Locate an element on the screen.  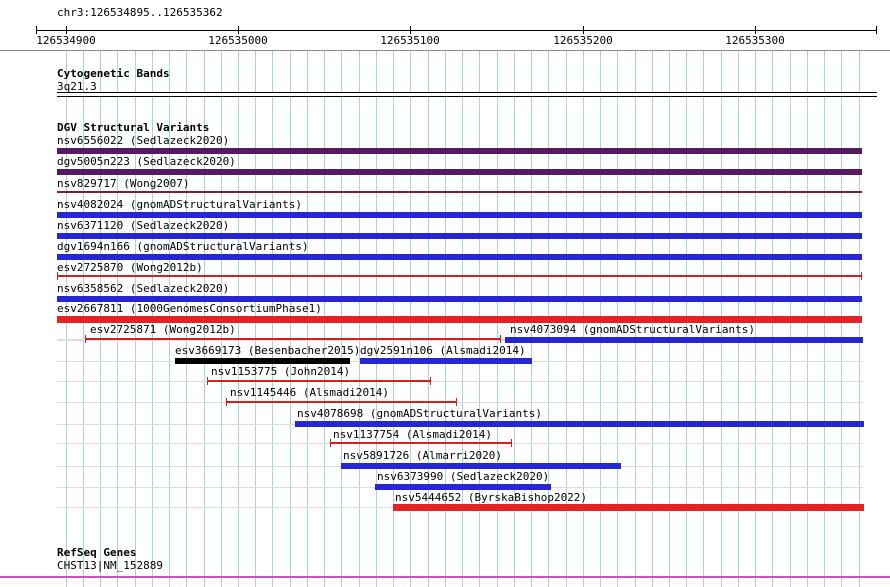
variant-label: dgv1694n166 (gnomADStructuralVariants) is located at coordinates (183, 246).